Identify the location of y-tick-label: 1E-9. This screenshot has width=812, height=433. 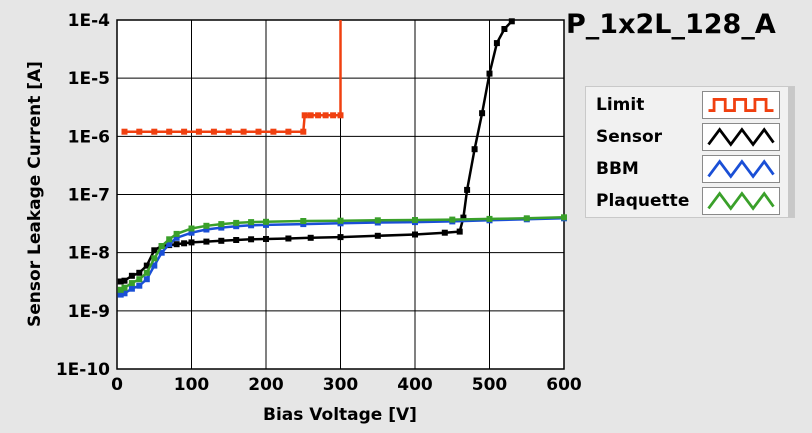
(89, 312).